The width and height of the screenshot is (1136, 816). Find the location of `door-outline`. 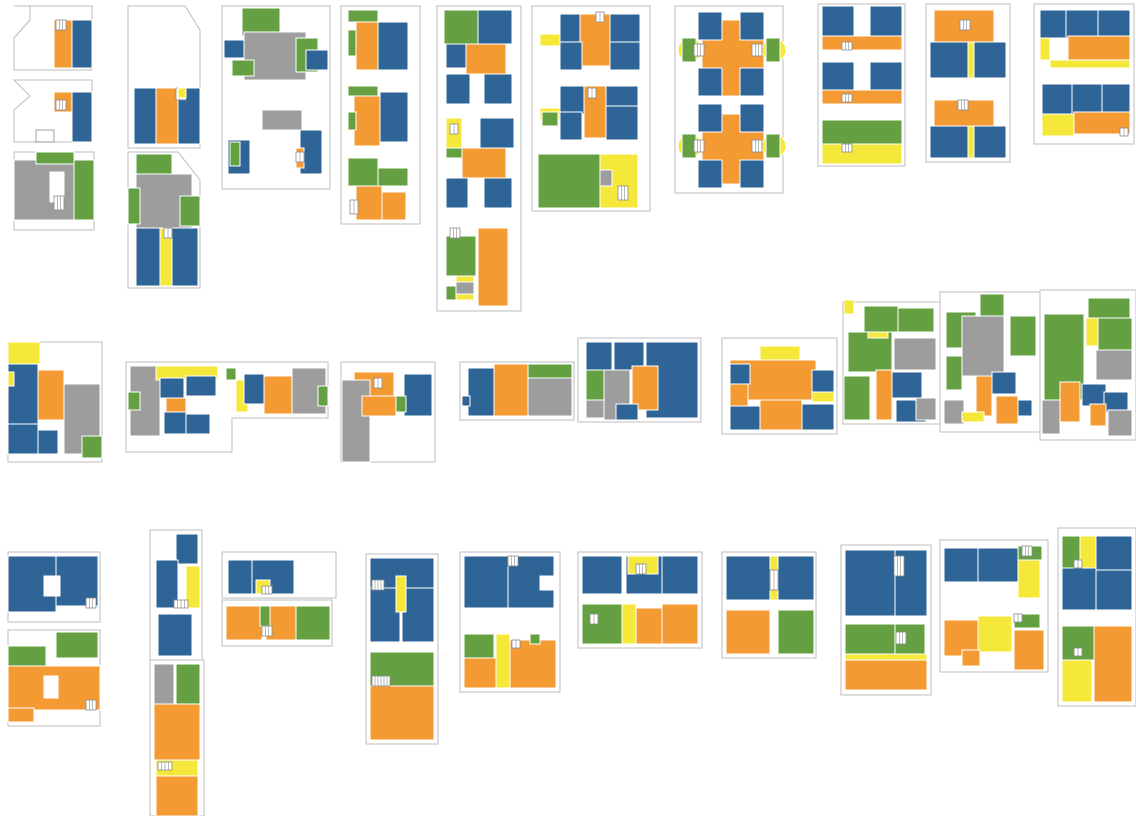

door-outline is located at coordinates (45, 136).